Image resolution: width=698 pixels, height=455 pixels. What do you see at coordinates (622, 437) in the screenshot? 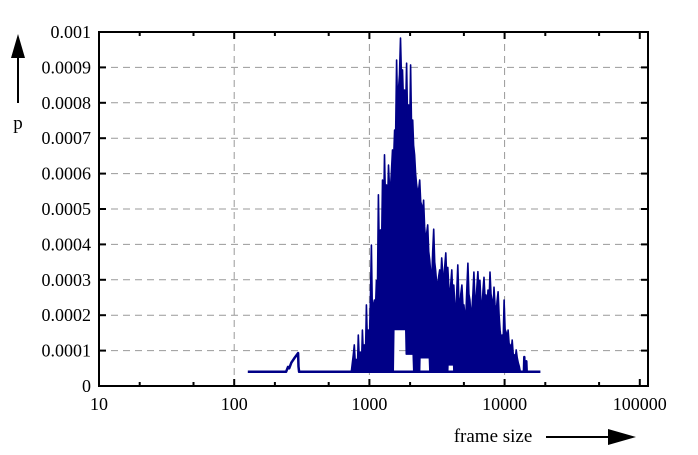
I see `x-axis-arrow-icon` at bounding box center [622, 437].